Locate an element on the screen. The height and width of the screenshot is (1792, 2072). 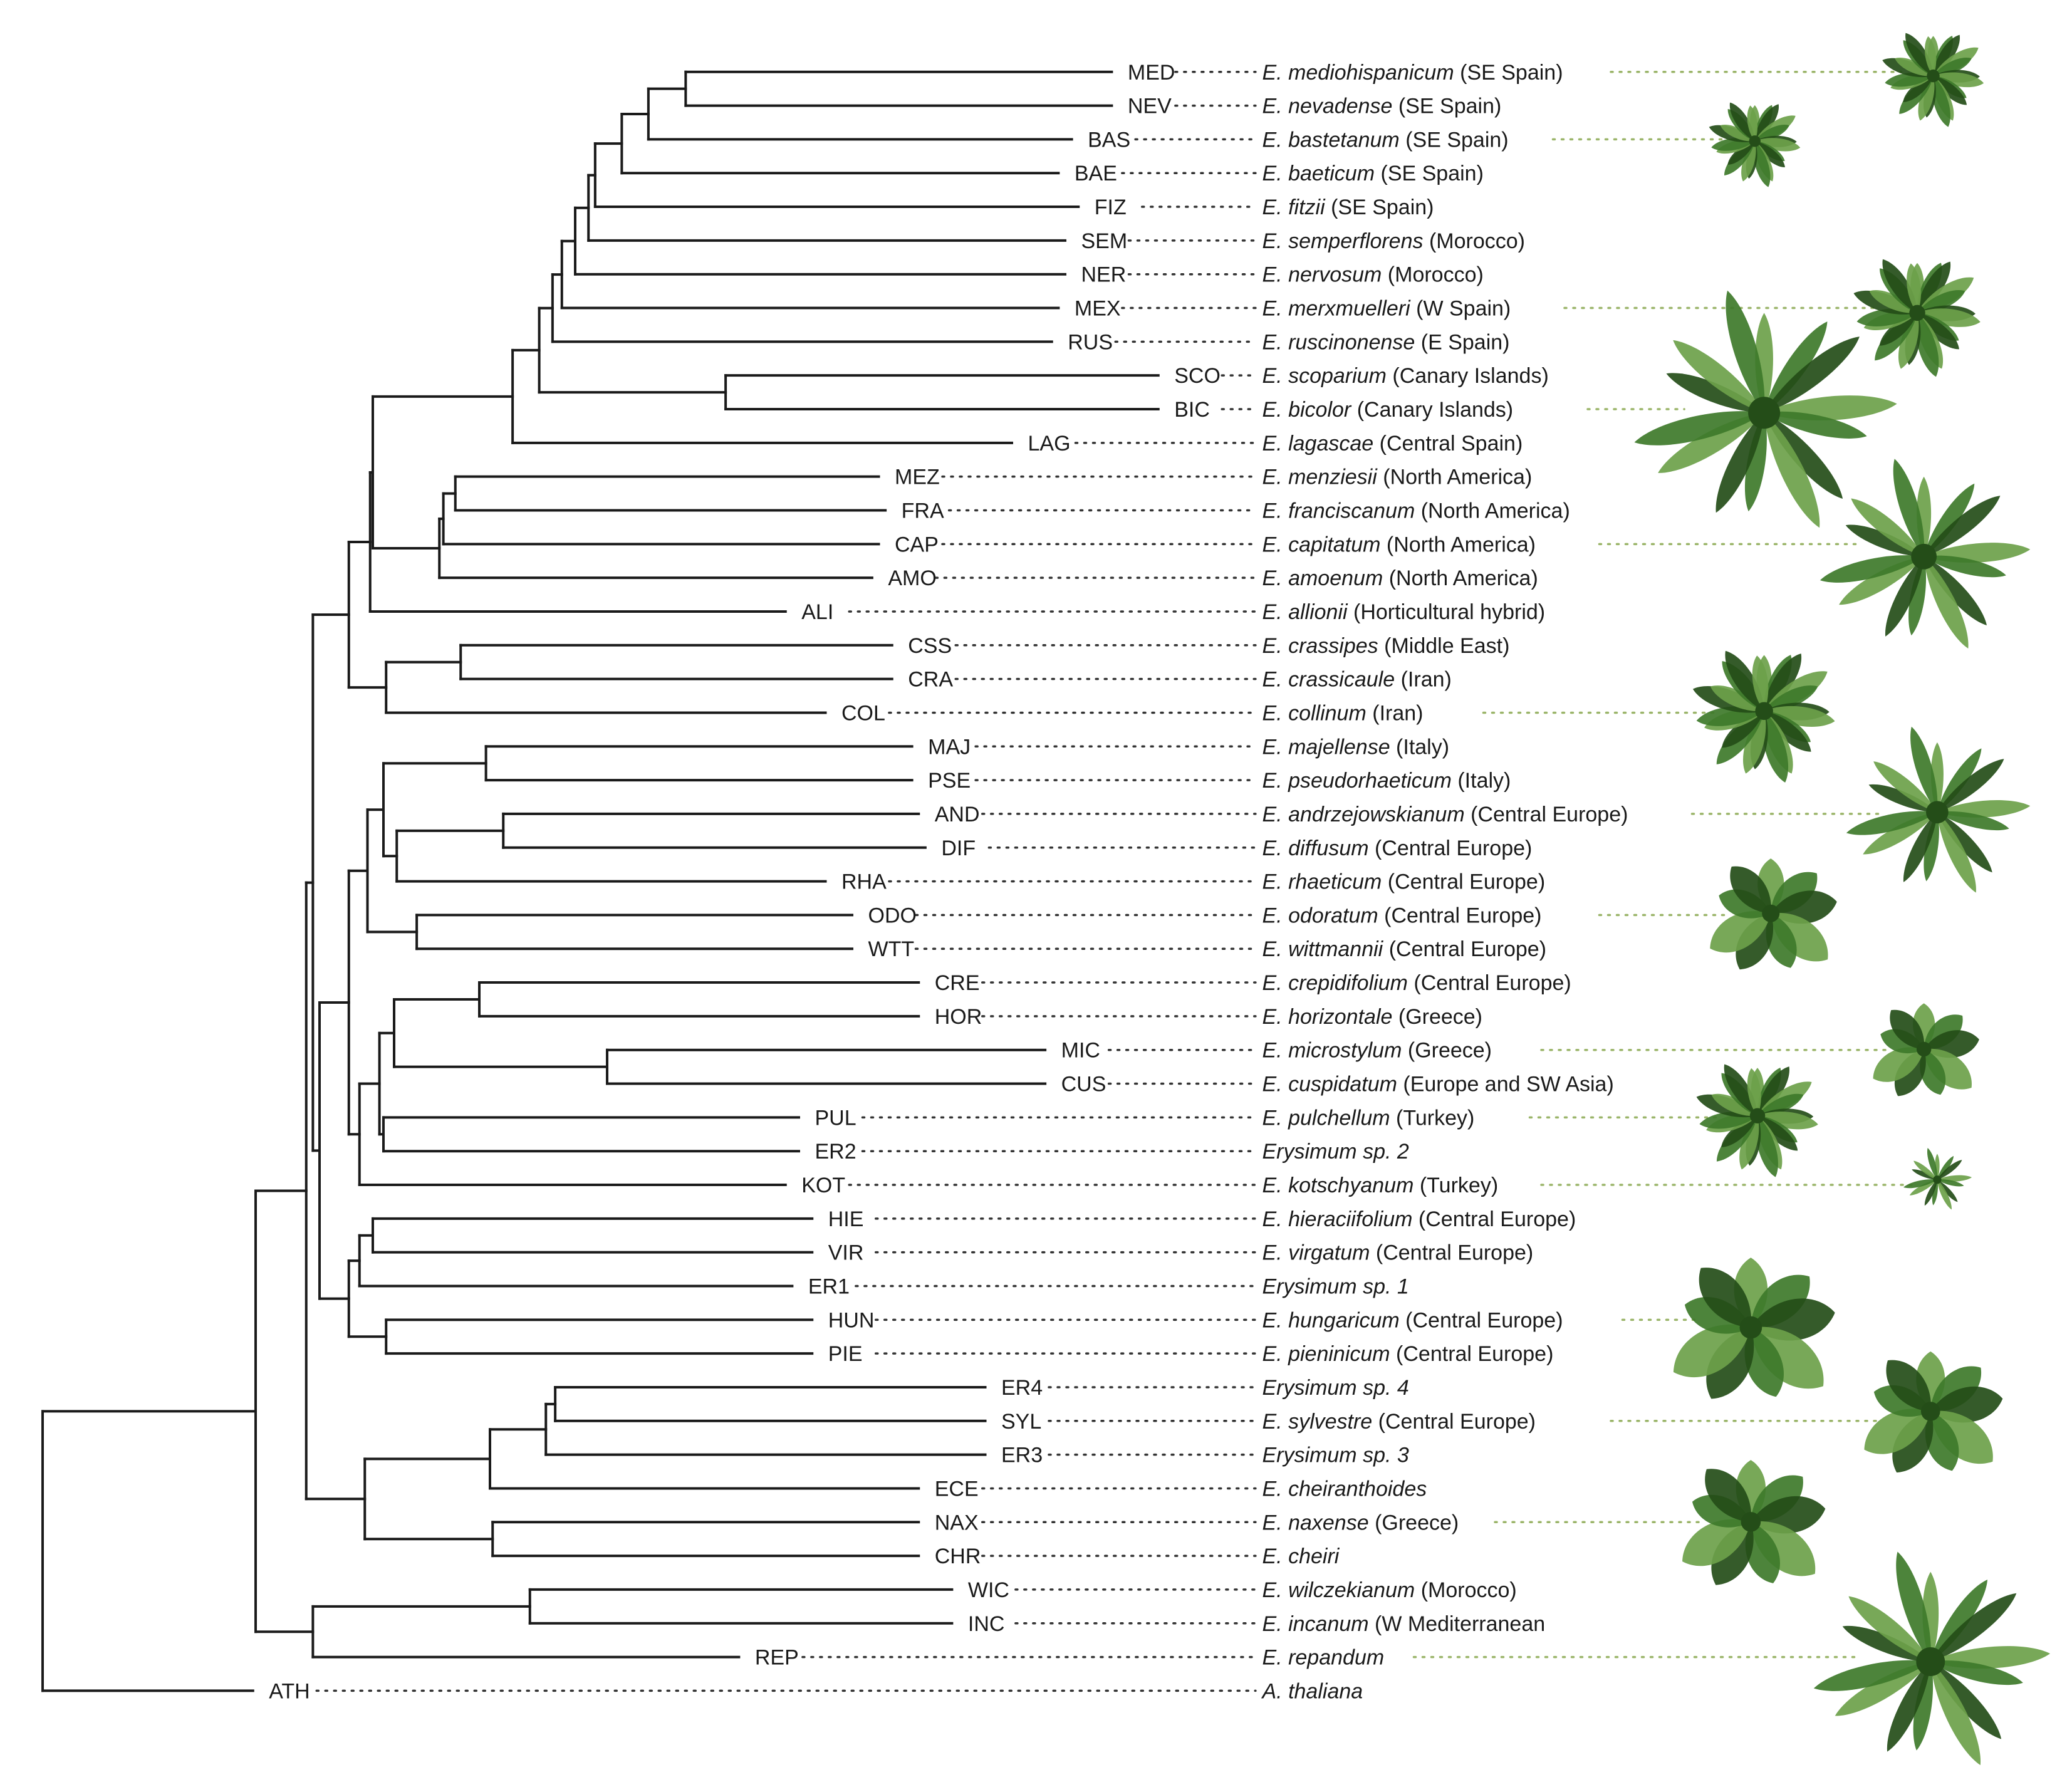
plant-photo-MEX is located at coordinates (1917, 318).